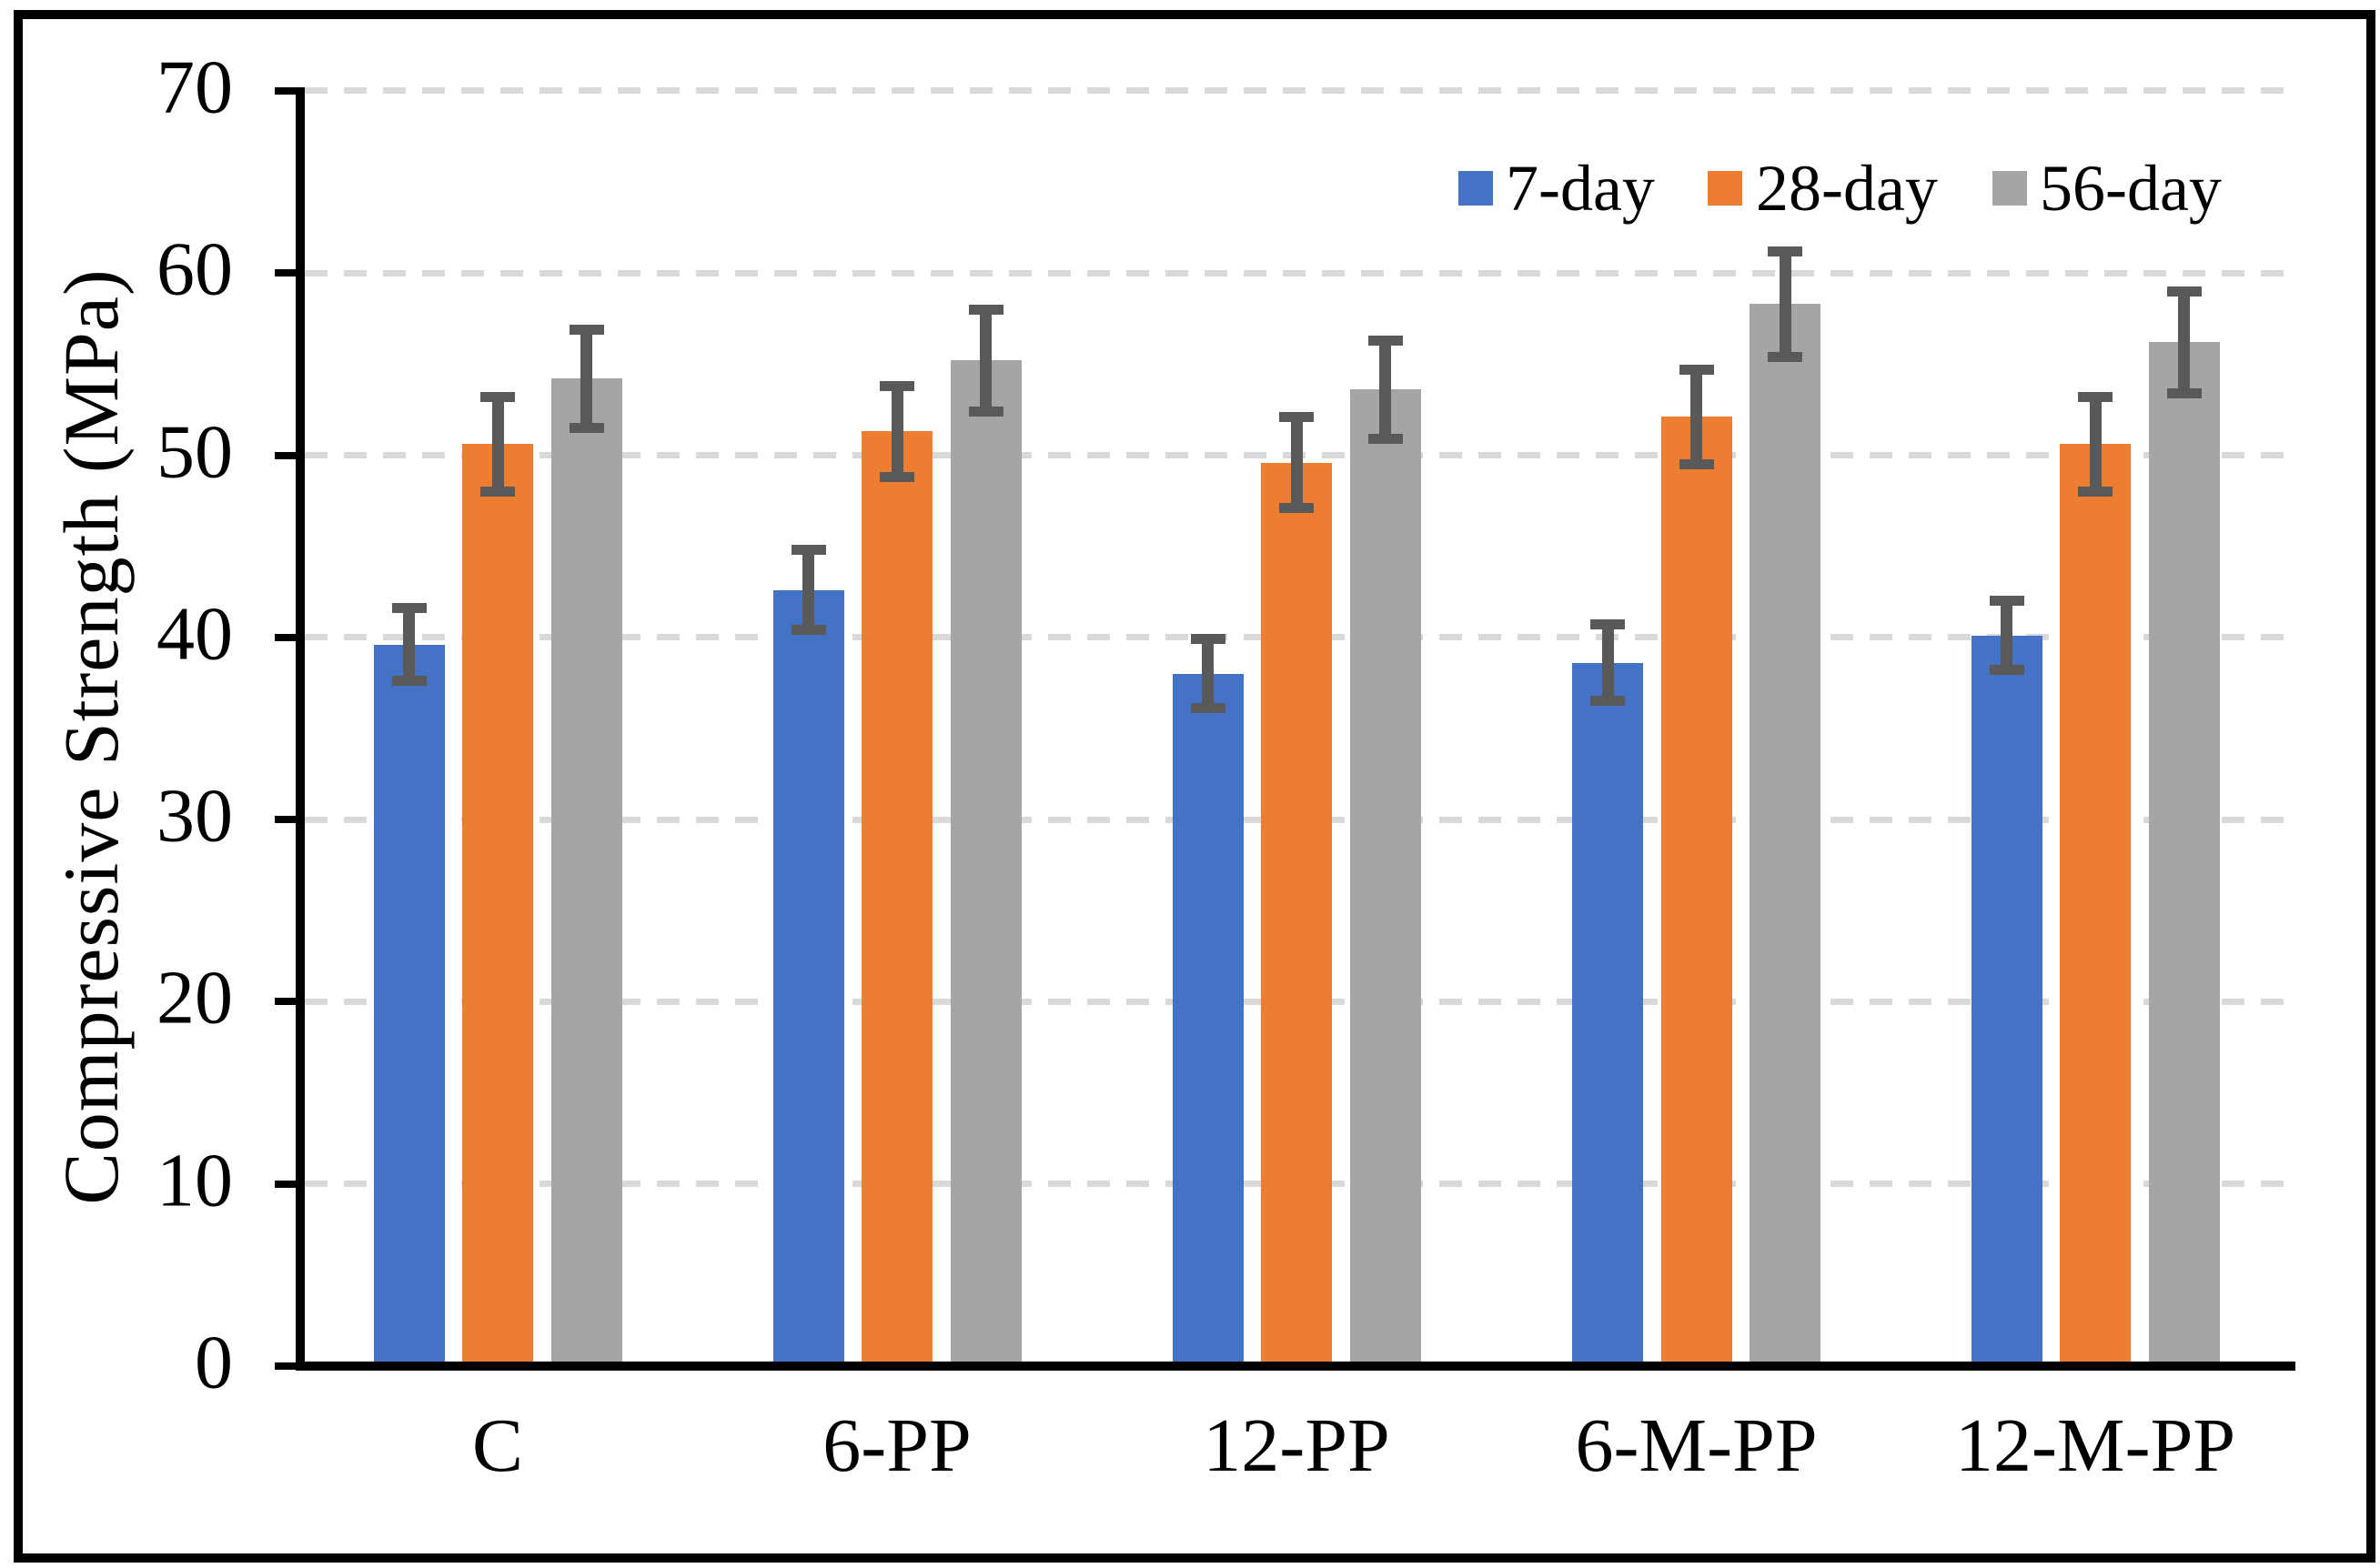 This screenshot has height=1568, width=2380. Describe the element at coordinates (1475, 188) in the screenshot. I see `legend-swatch-7-day` at that location.